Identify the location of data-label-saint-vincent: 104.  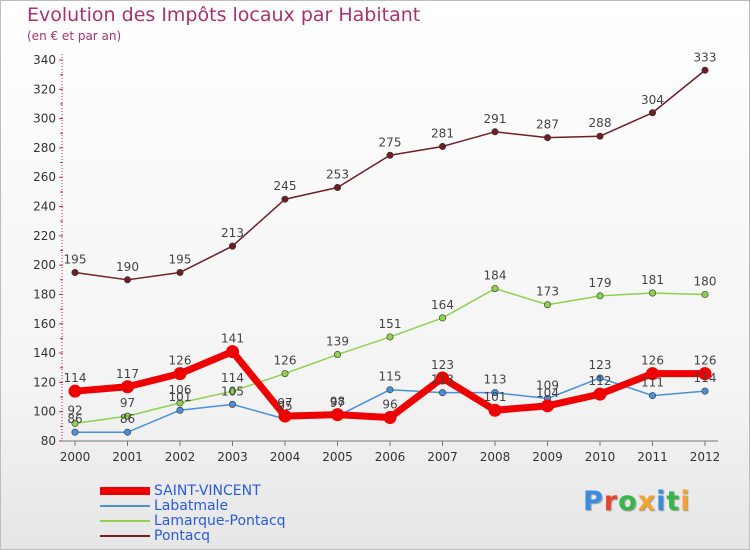
(547, 393).